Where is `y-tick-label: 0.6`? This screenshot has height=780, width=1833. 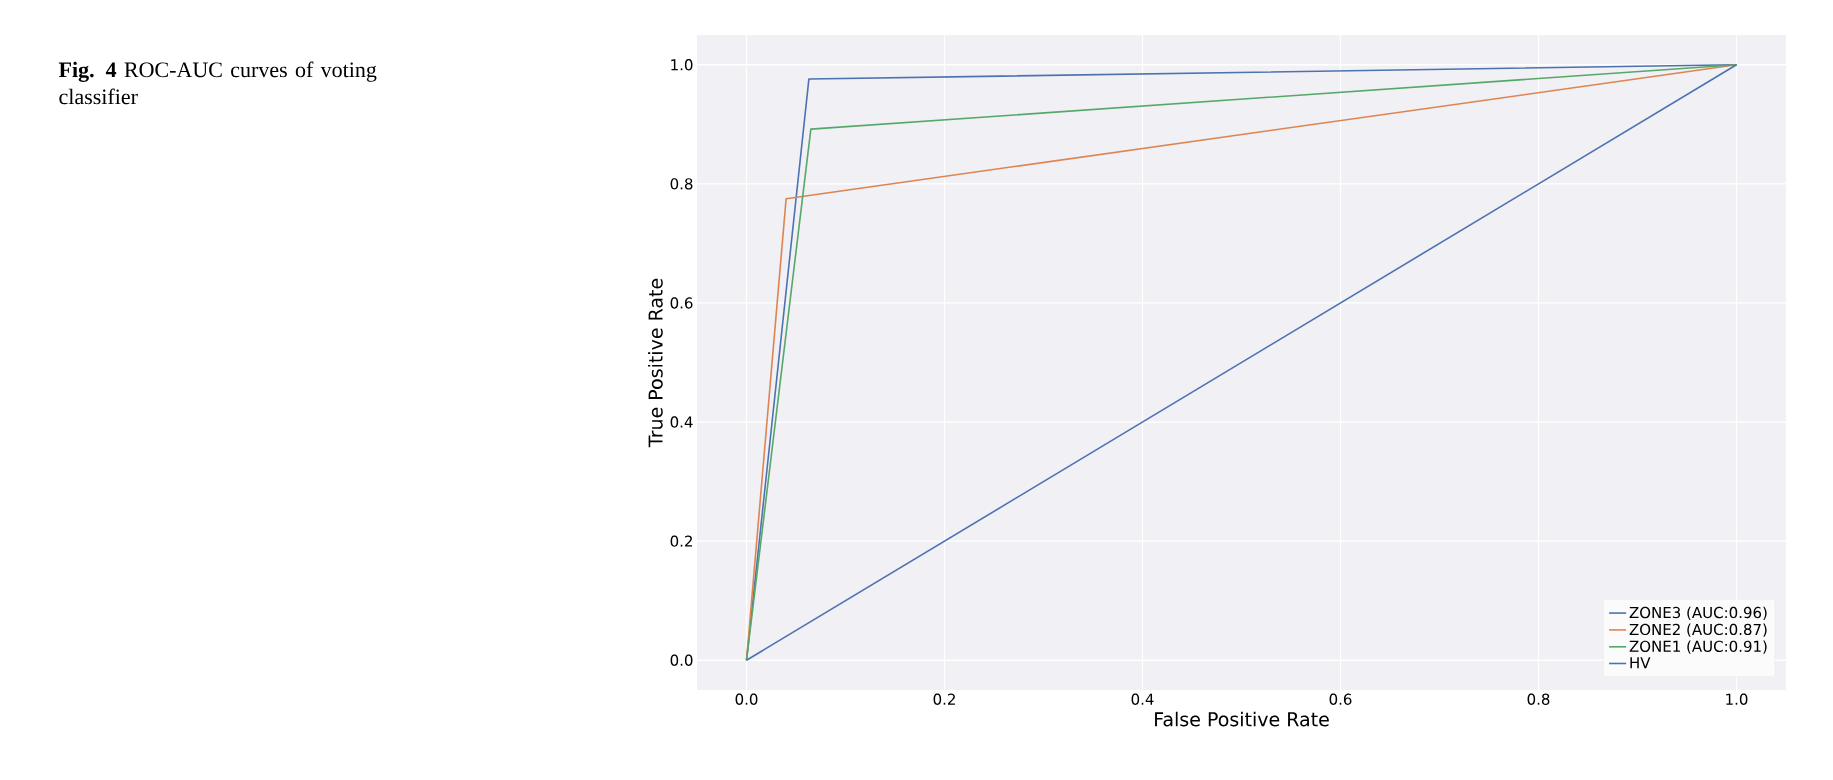
y-tick-label: 0.6 is located at coordinates (681, 303).